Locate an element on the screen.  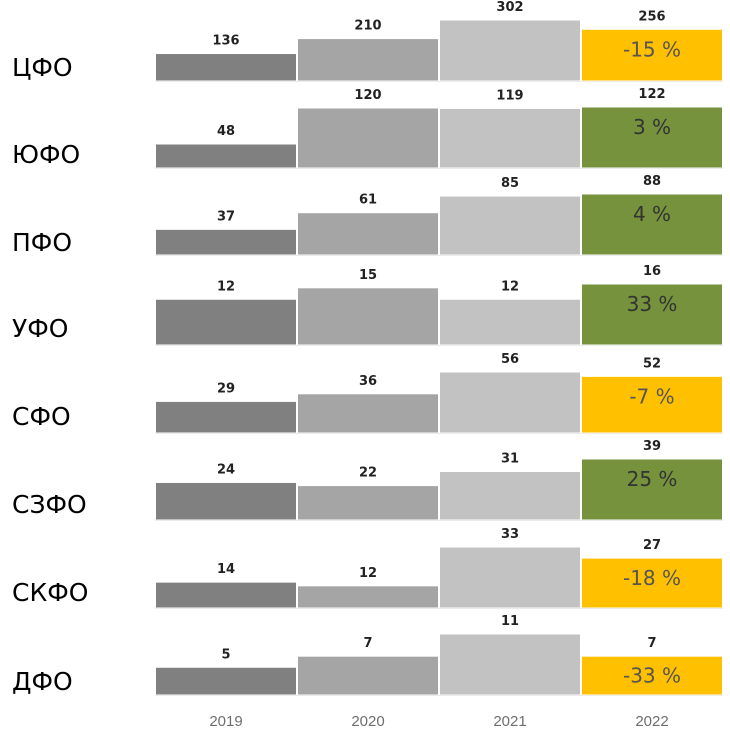
value-label: 52 is located at coordinates (652, 363).